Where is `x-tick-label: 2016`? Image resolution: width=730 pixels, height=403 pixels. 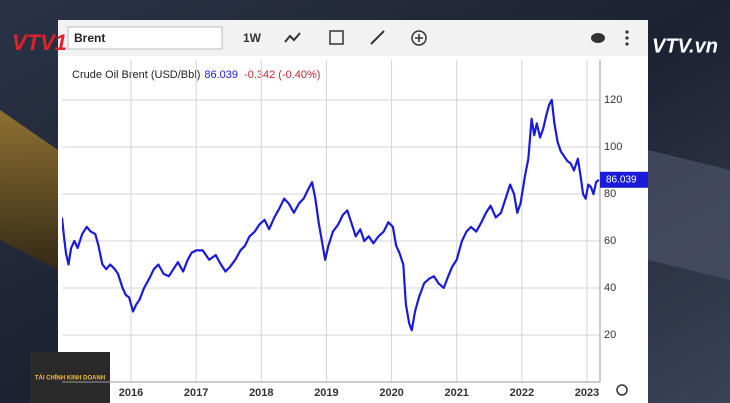 x-tick-label: 2016 is located at coordinates (131, 393).